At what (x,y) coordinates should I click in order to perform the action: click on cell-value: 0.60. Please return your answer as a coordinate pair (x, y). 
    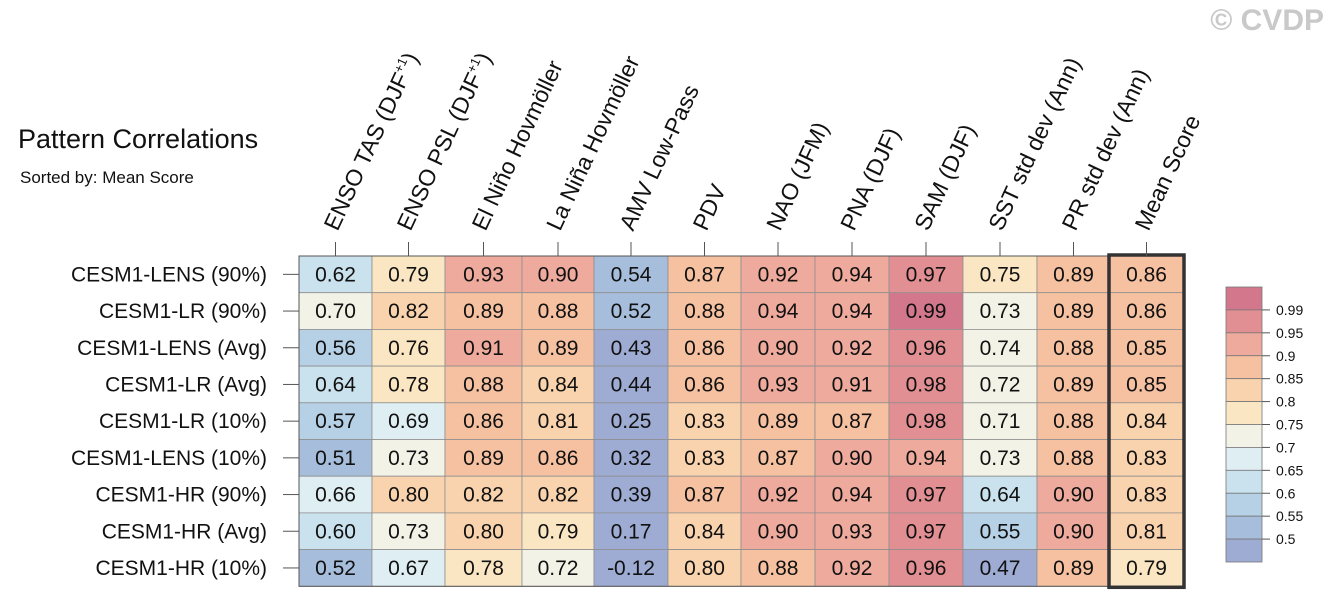
    Looking at the image, I should click on (335, 531).